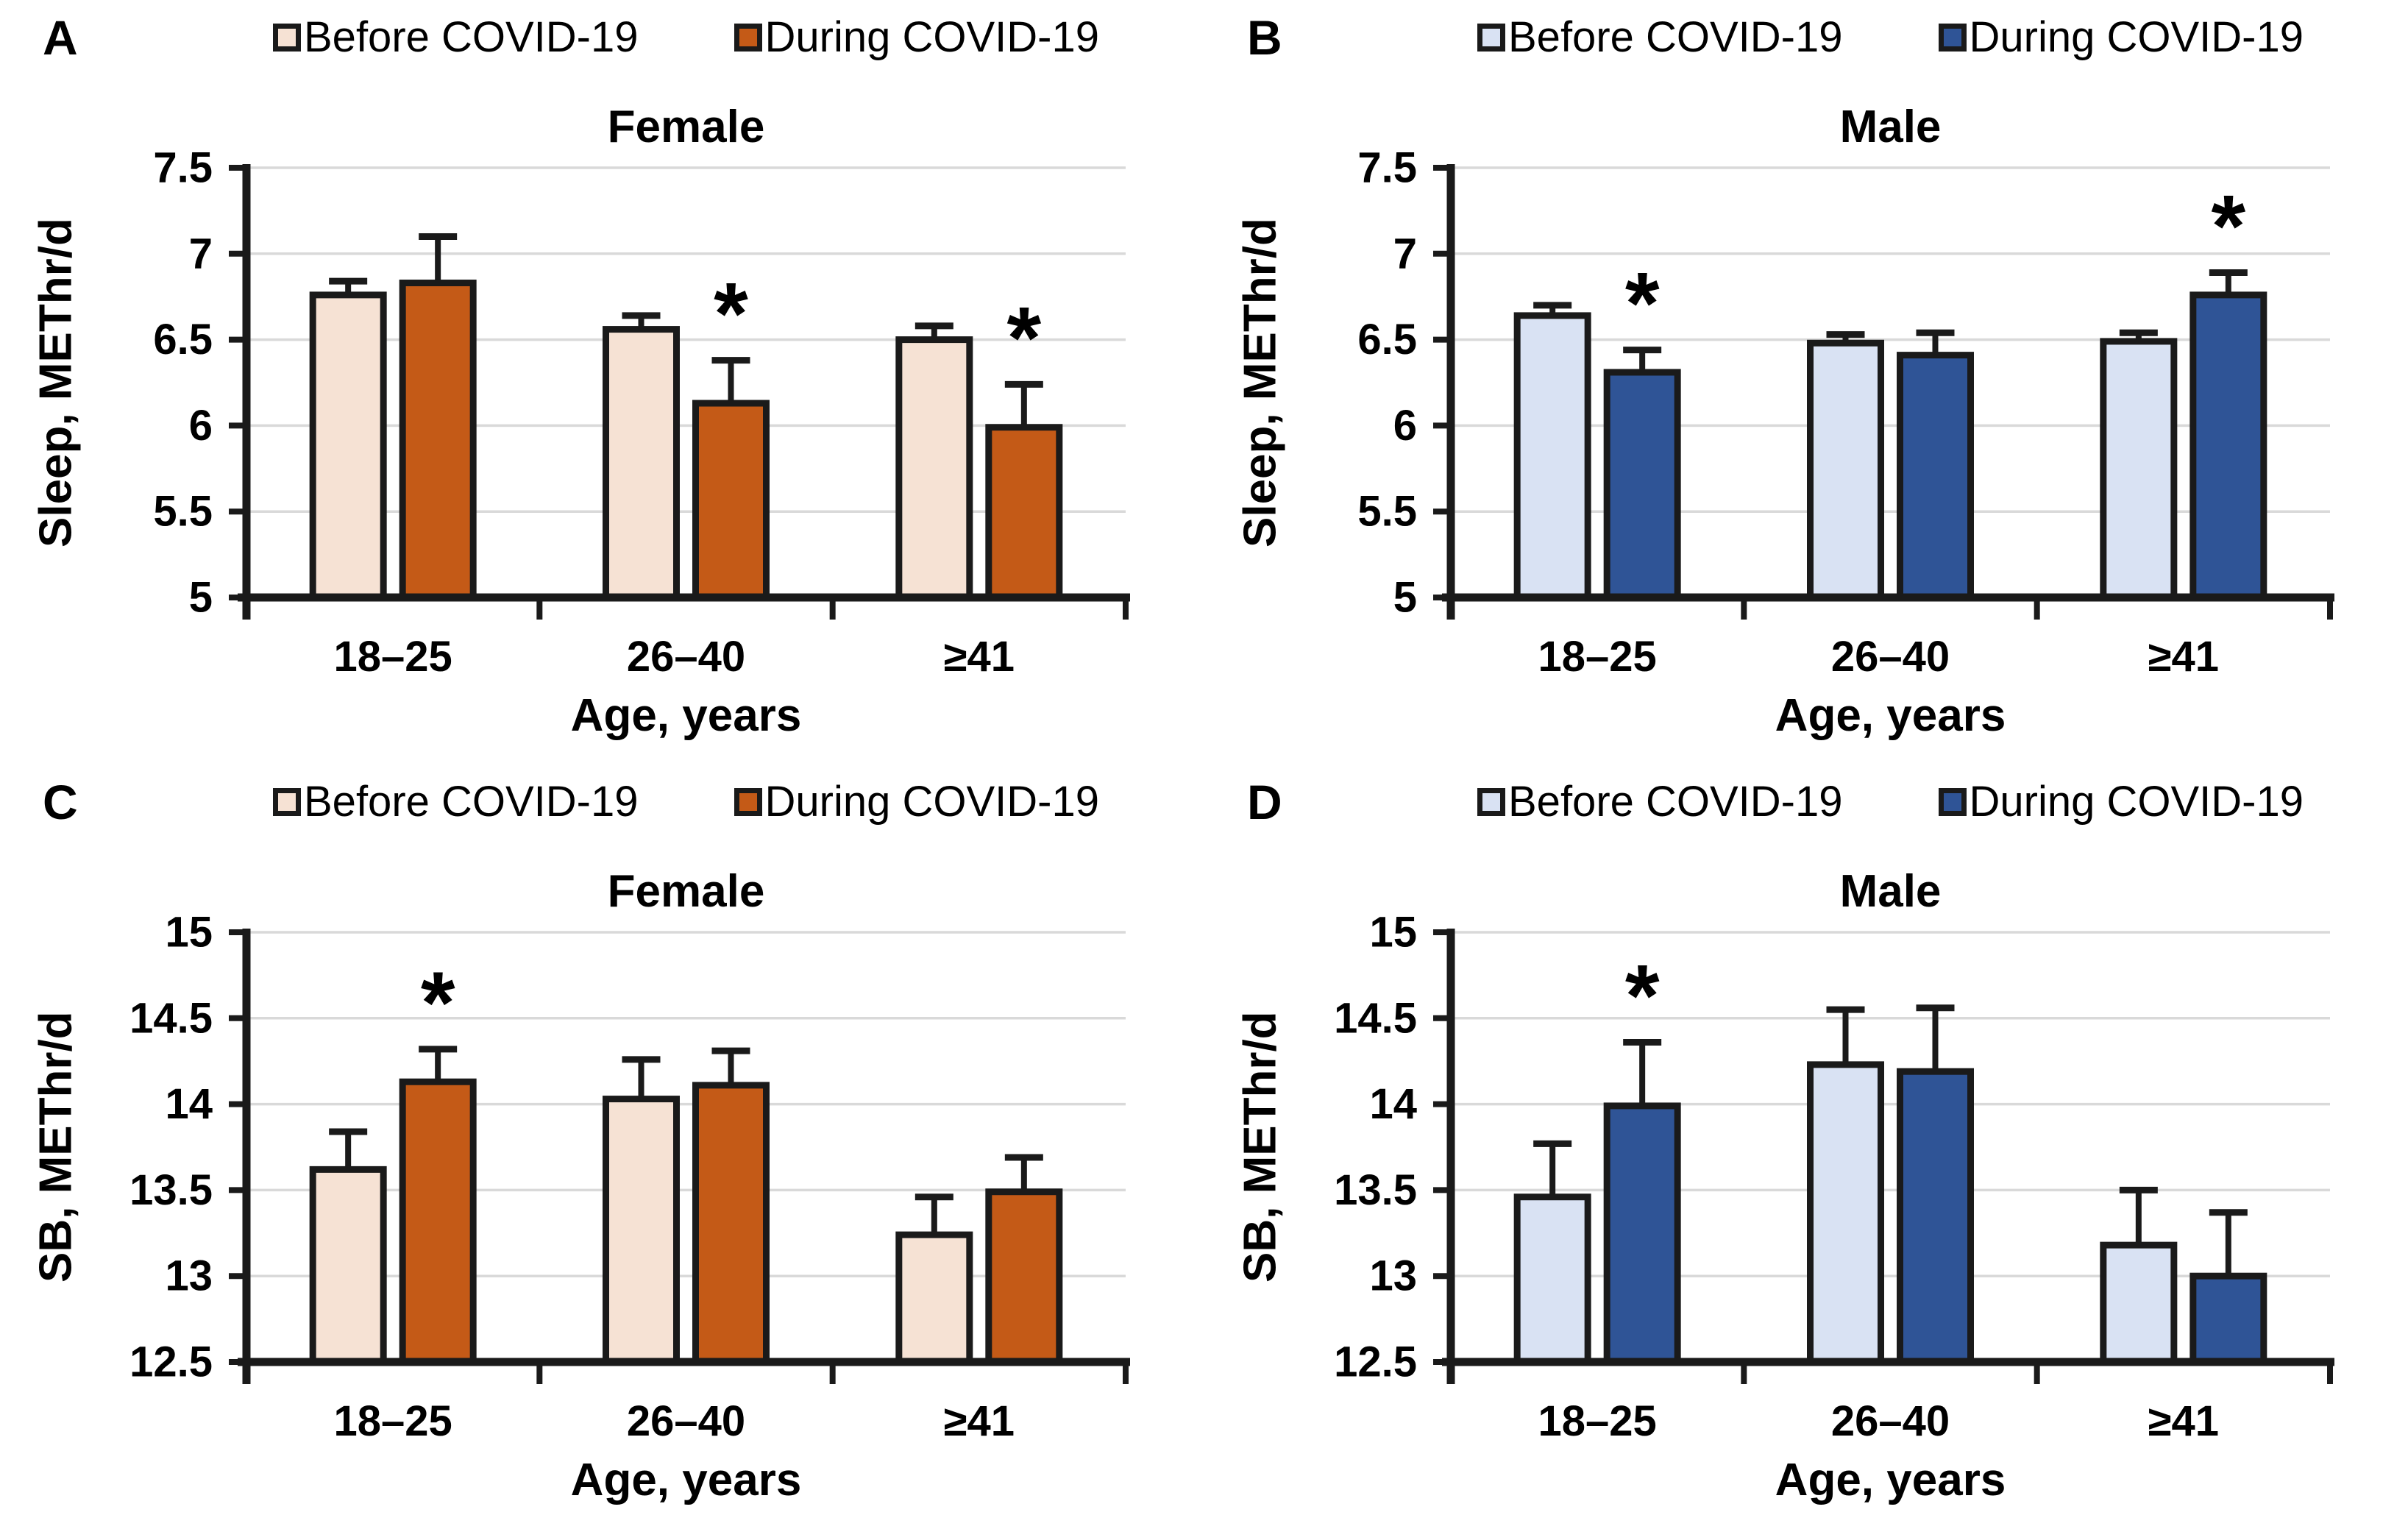  What do you see at coordinates (1264, 802) in the screenshot?
I see `panel-letter: D` at bounding box center [1264, 802].